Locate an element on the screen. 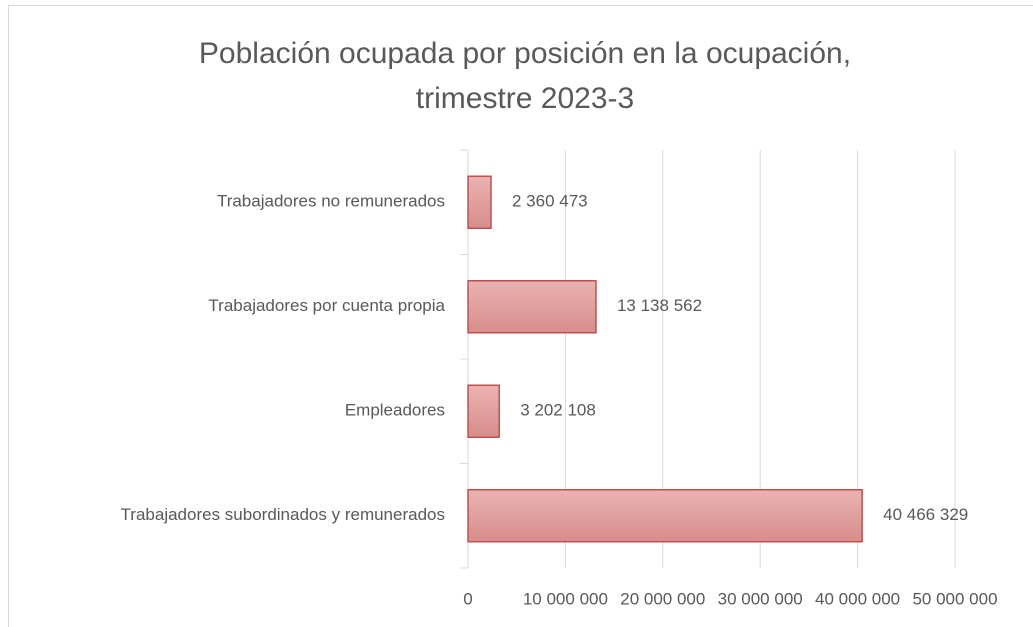 The image size is (1033, 627). y-tick-label: Trabajadores subordinados y remunerados is located at coordinates (283, 514).